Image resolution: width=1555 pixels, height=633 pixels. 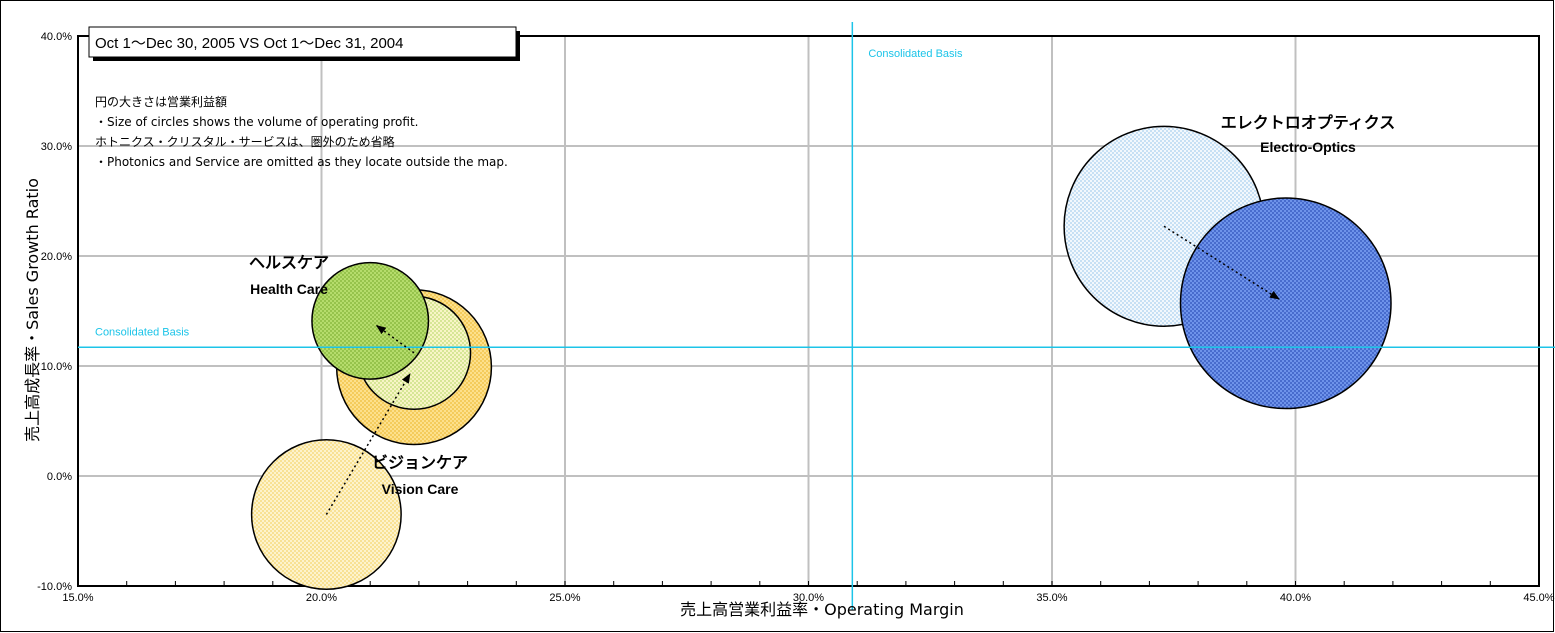 What do you see at coordinates (161, 102) in the screenshot?
I see `note-jp-size: 円の大きさは営業利益額` at bounding box center [161, 102].